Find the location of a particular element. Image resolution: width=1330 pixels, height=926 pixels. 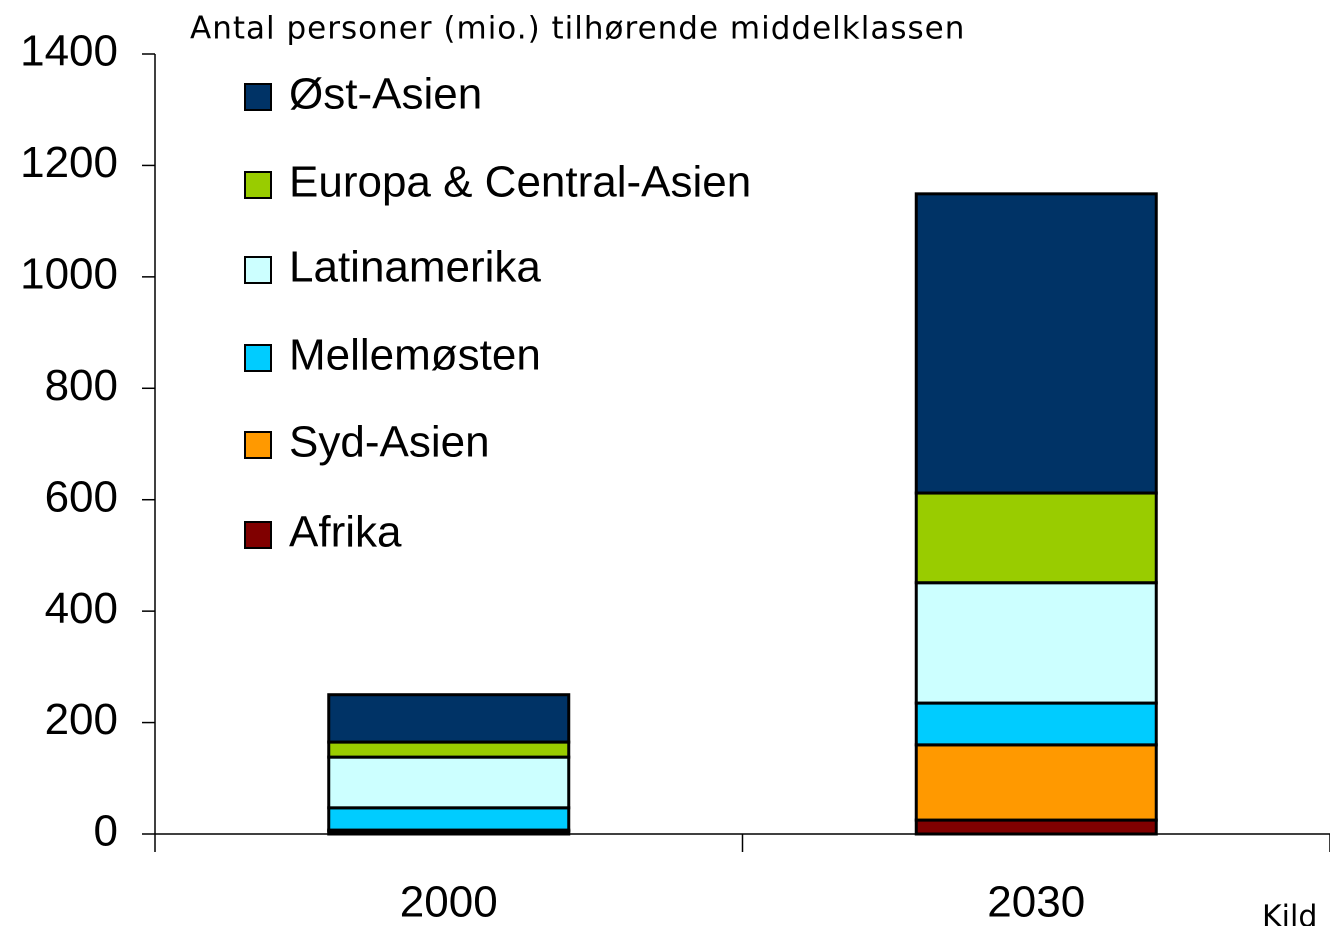

y-tick-label: 1400 is located at coordinates (69, 51).